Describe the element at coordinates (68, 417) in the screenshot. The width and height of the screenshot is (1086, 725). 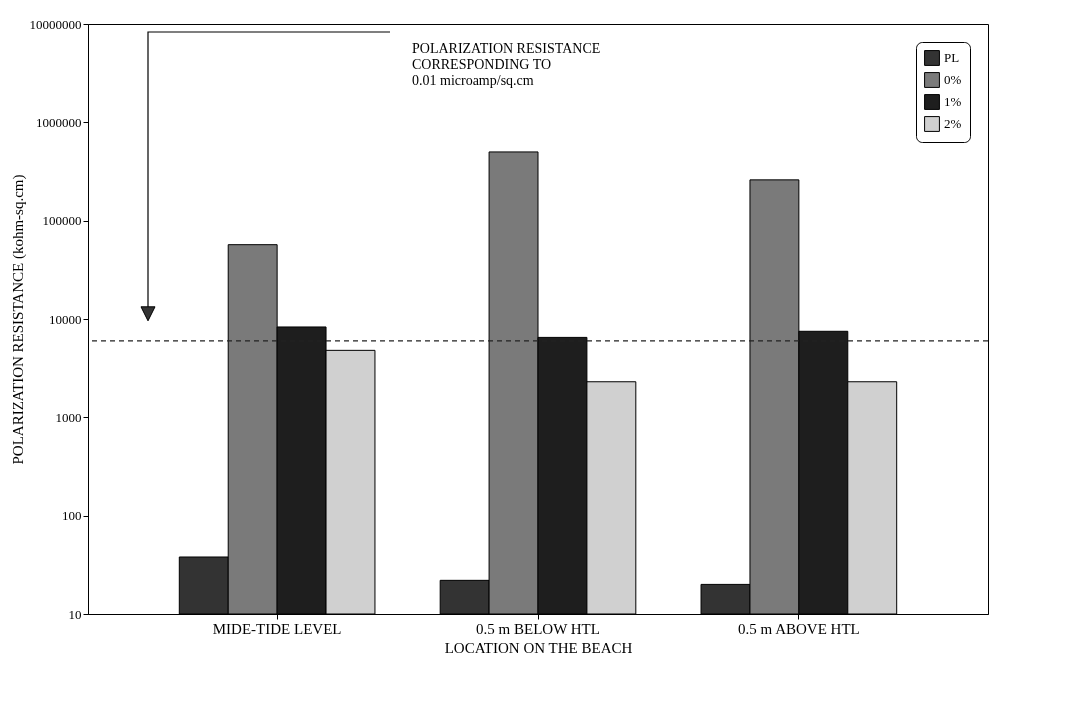
I see `y-tick-label: 1000` at that location.